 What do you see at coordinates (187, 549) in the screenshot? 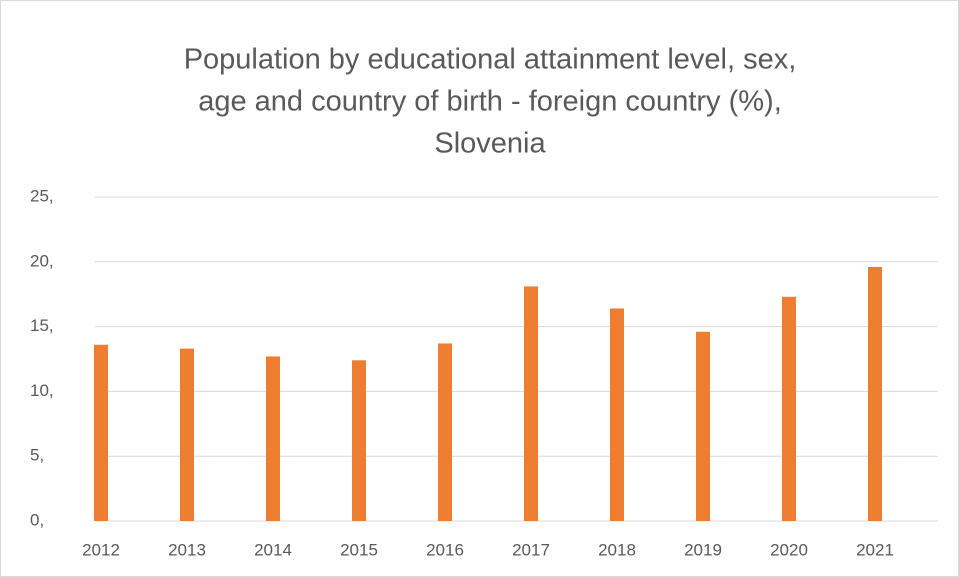
I see `x-tick-label: 2013` at bounding box center [187, 549].